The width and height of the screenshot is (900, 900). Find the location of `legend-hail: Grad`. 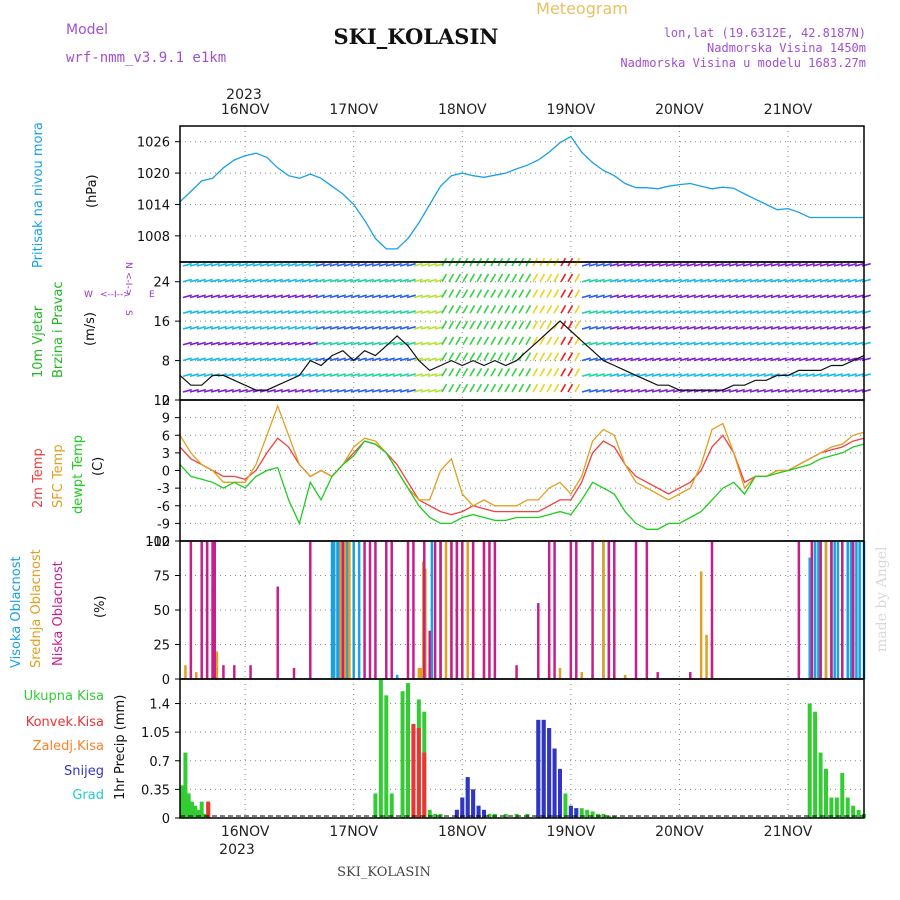

legend-hail: Grad is located at coordinates (88, 795).